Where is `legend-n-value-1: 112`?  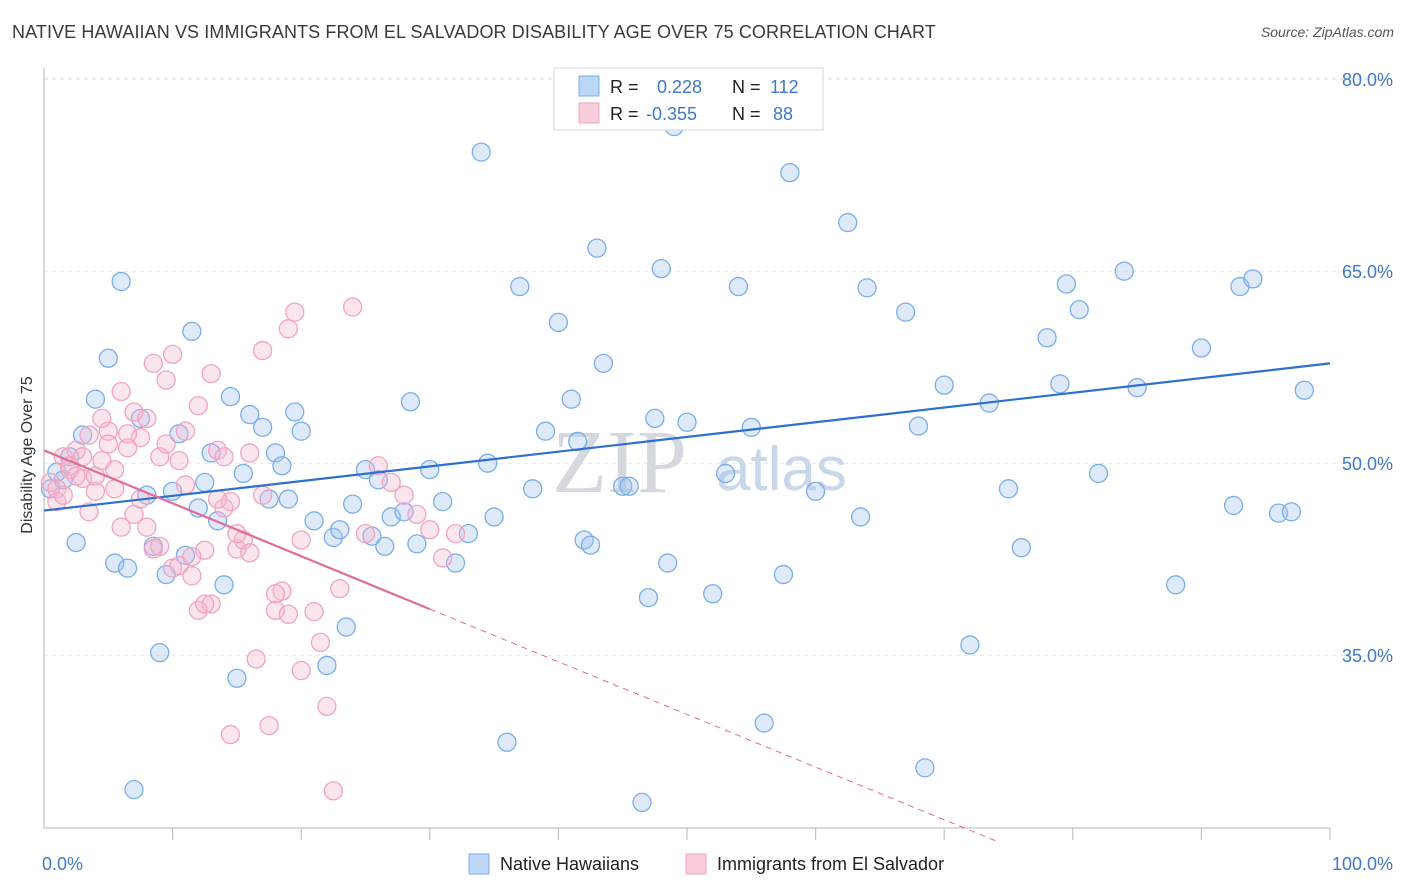
legend-n-value-1: 112 is located at coordinates (784, 87).